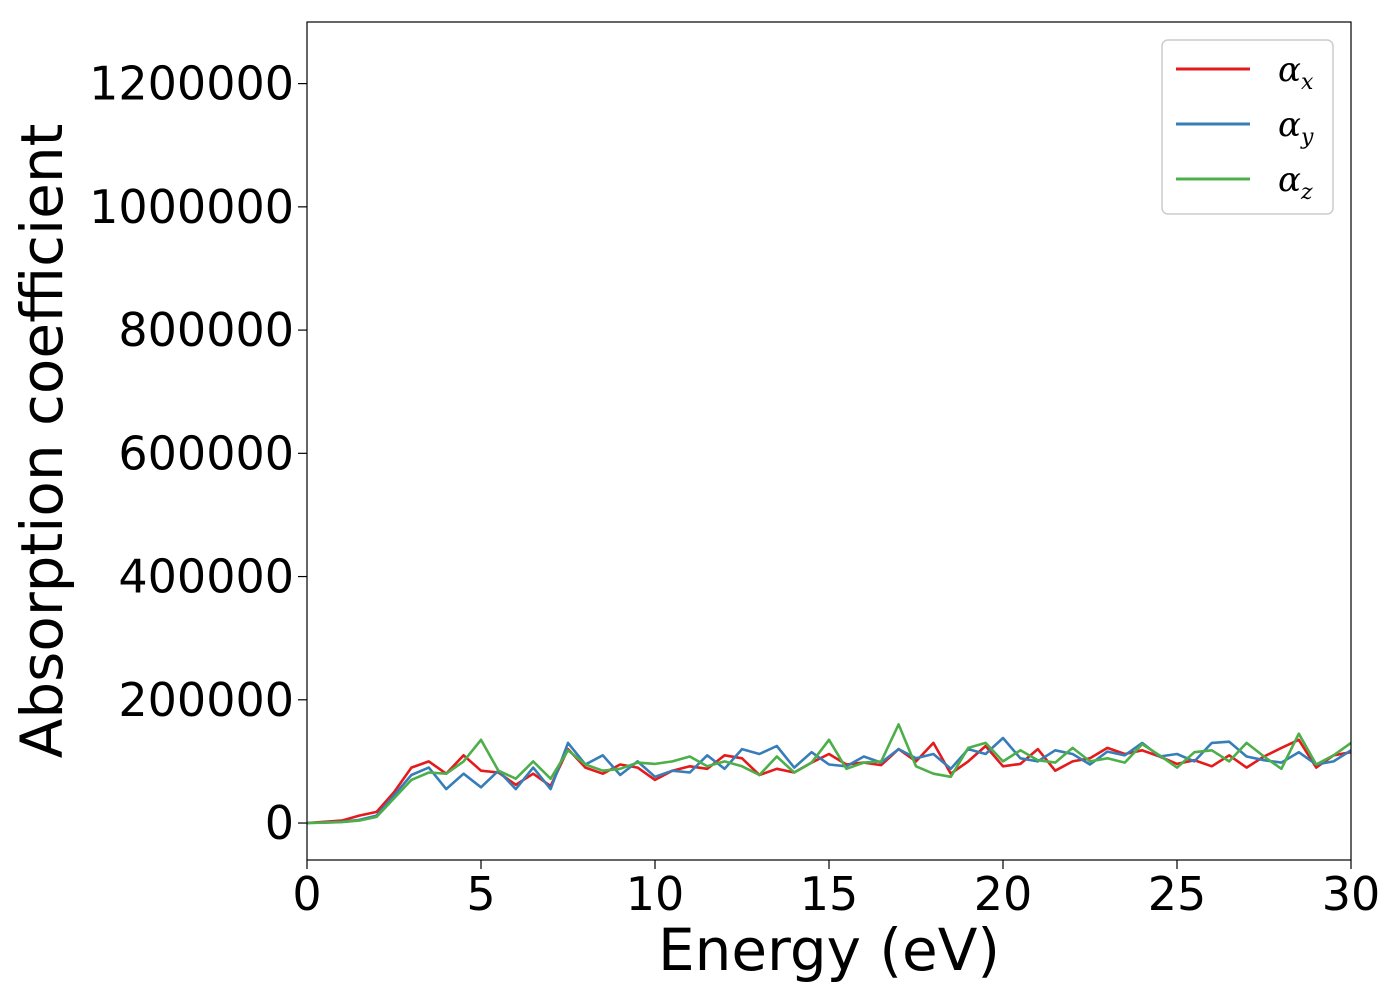 Image resolution: width=1400 pixels, height=1000 pixels. I want to click on y-axis-label: Absorption coefficient, so click(42, 441).